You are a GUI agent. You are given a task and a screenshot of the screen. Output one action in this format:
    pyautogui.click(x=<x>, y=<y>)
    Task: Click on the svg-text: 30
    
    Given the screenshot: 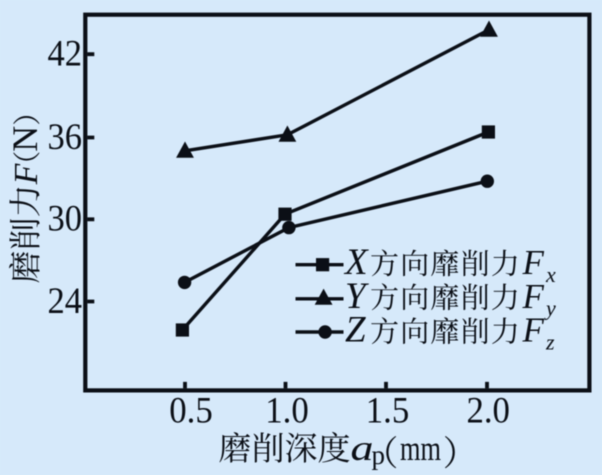 What is the action you would take?
    pyautogui.click(x=65, y=219)
    